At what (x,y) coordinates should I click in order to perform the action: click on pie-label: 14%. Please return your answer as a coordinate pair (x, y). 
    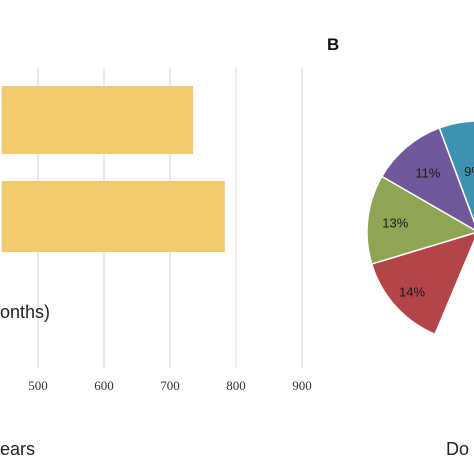
    Looking at the image, I should click on (412, 291).